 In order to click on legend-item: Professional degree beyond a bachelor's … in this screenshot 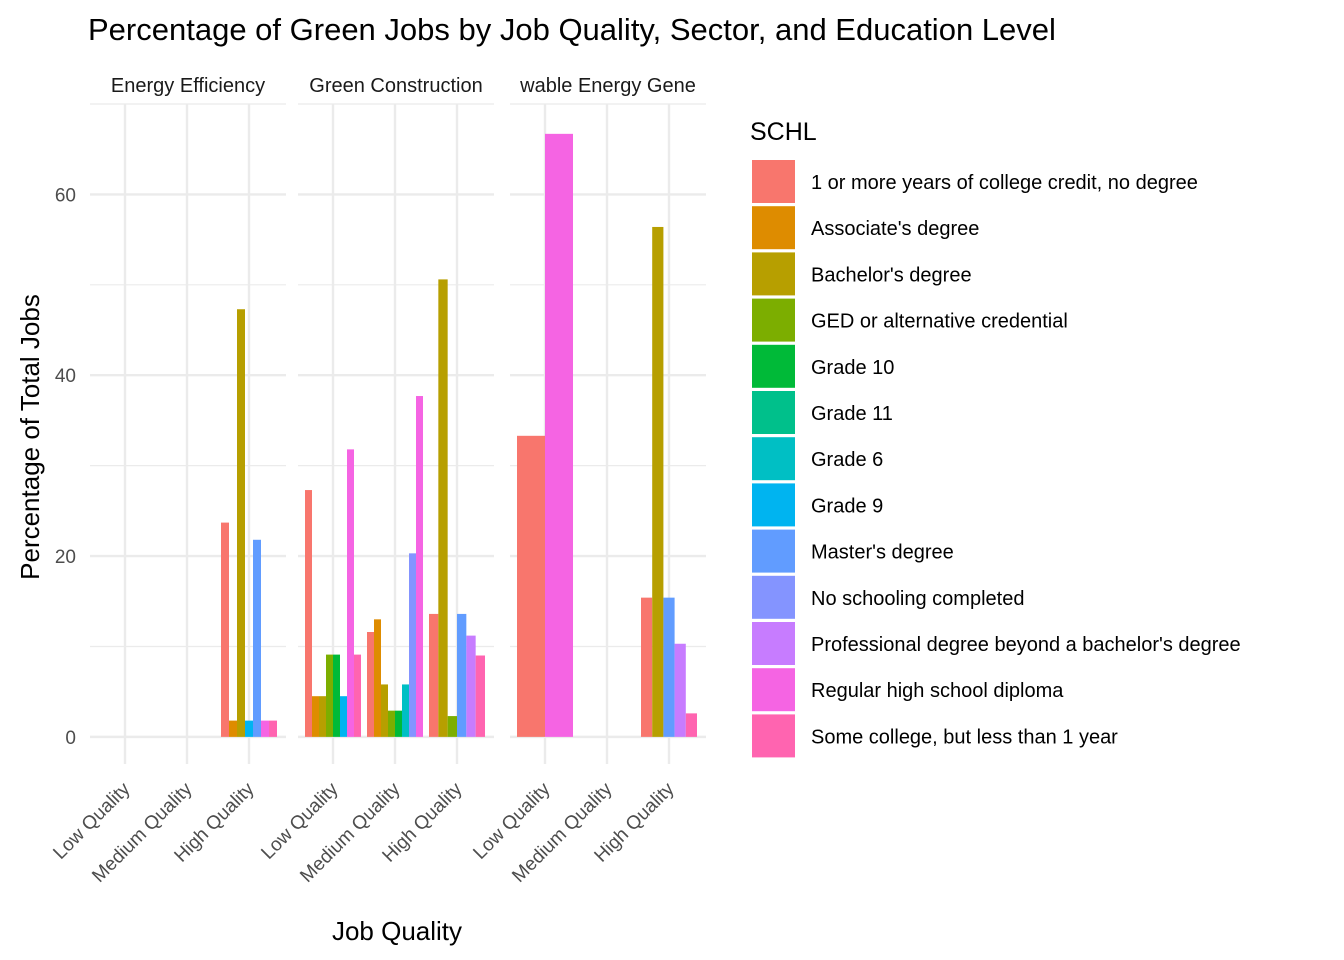, I will do `click(996, 643)`.